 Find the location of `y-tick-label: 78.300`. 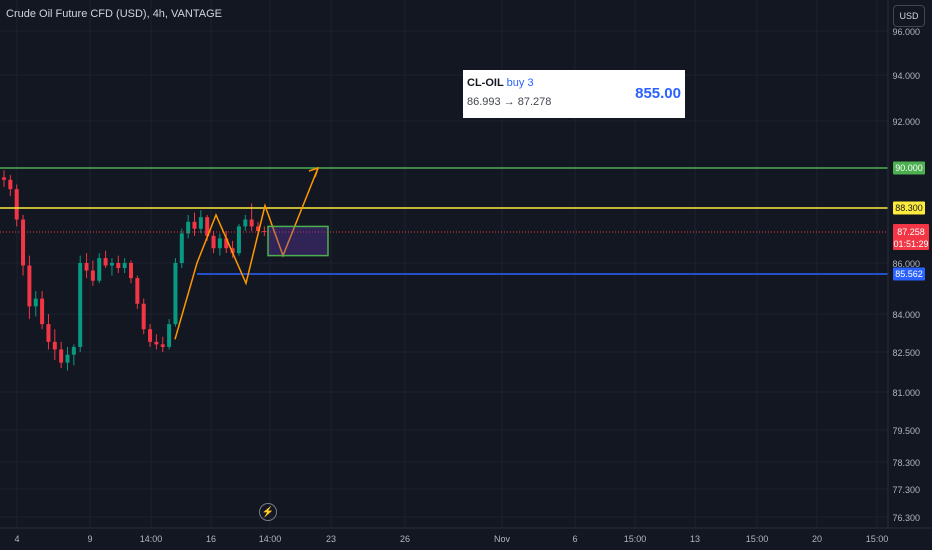

y-tick-label: 78.300 is located at coordinates (906, 463).